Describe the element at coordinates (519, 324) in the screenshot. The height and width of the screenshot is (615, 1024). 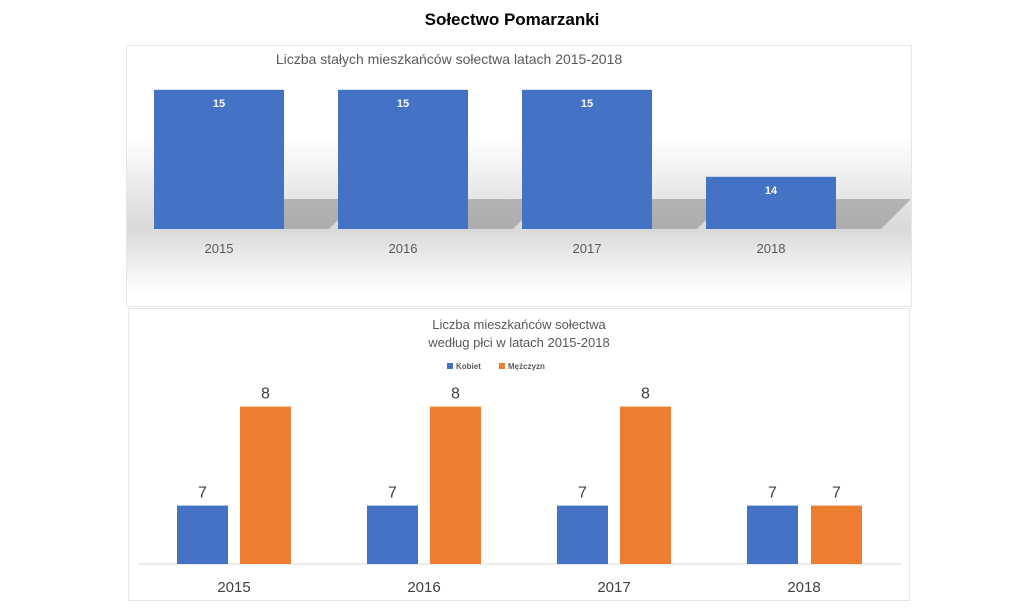
I see `chart-title-line-1: Liczba mieszkańców sołectwa` at that location.